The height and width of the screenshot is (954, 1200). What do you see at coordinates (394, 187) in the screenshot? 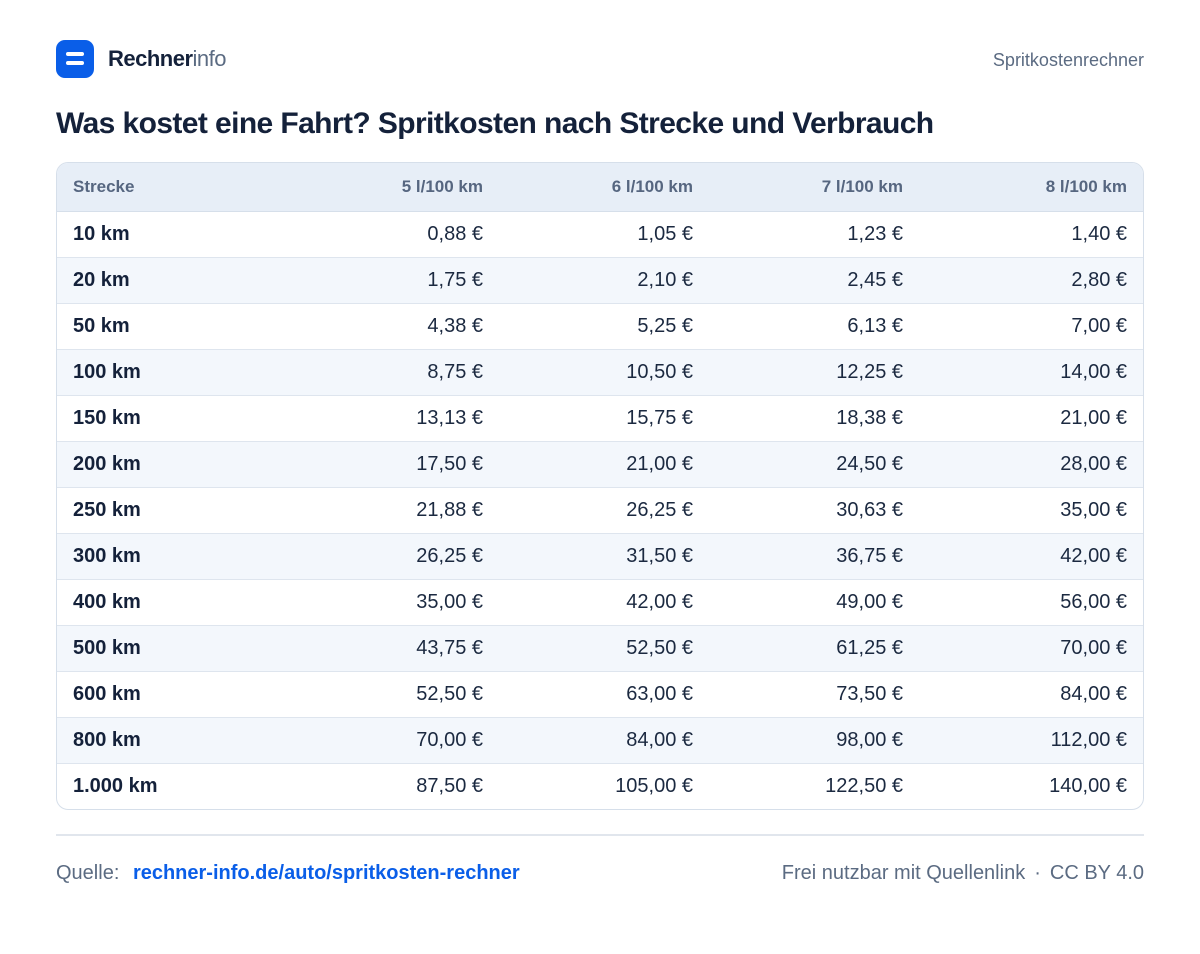
I see `column-header-consumption-5: 5 l/100 km` at bounding box center [394, 187].